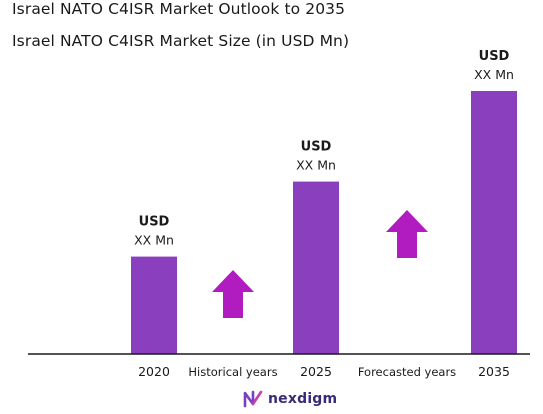  I want to click on data-label-currency-2035: USD, so click(494, 56).